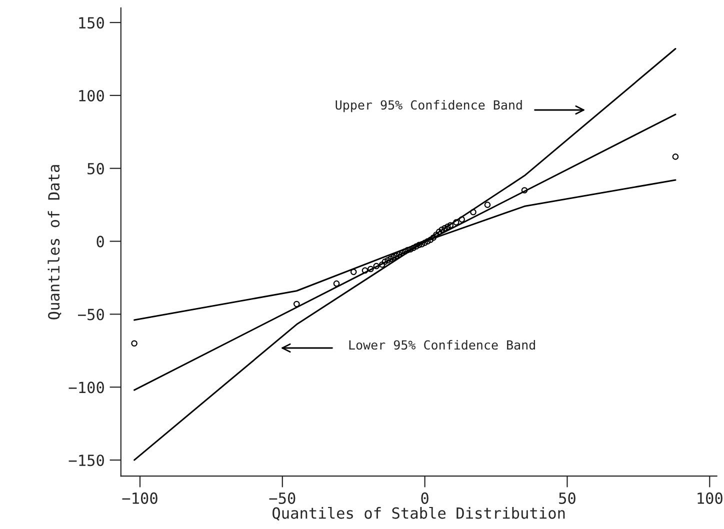 The image size is (724, 529). I want to click on y-tick-label: 50, so click(96, 168).